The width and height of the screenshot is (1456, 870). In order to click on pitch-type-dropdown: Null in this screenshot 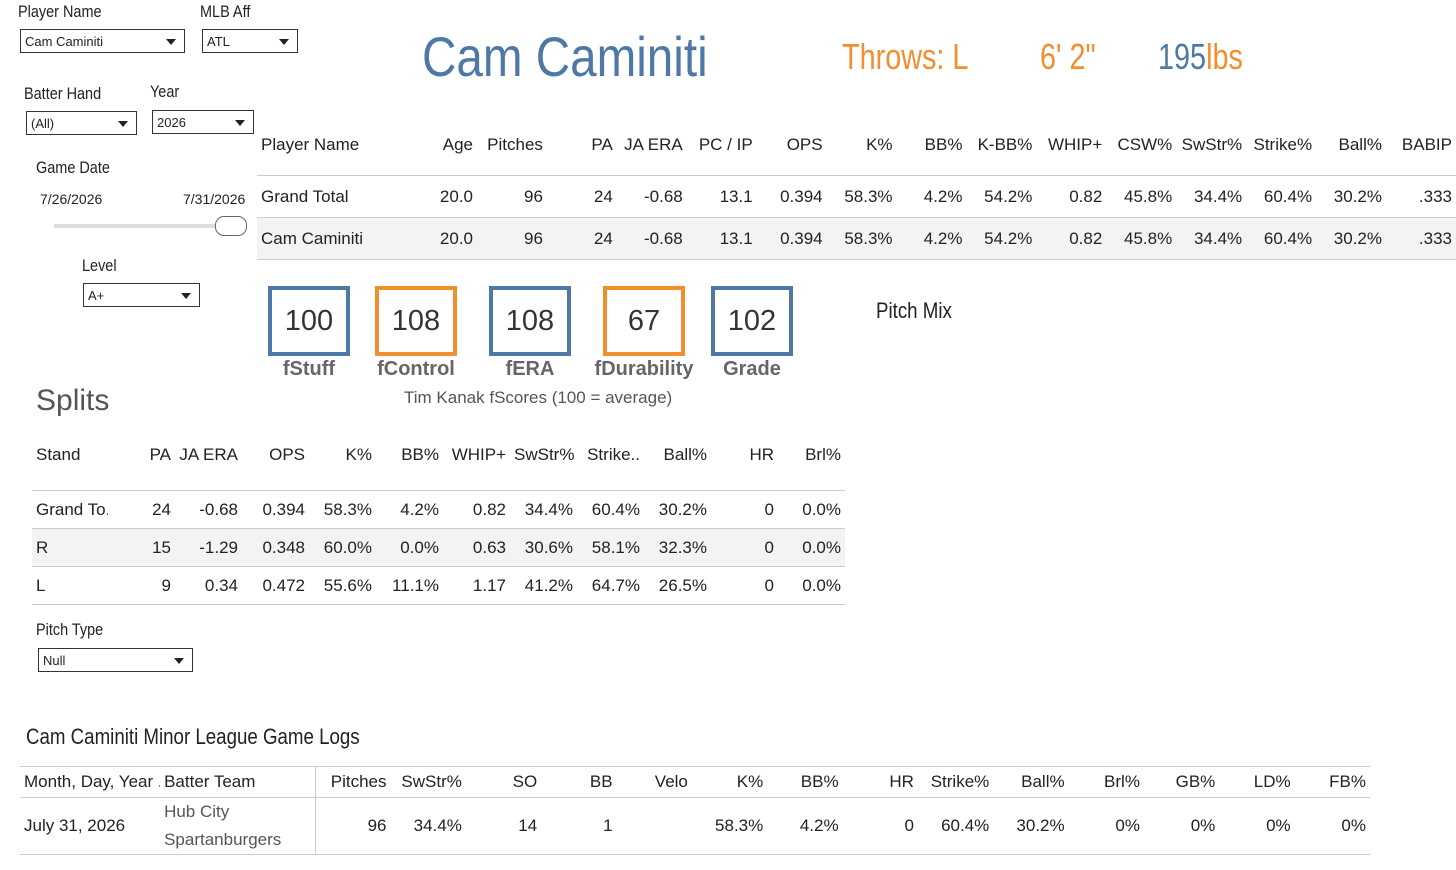, I will do `click(115, 660)`.